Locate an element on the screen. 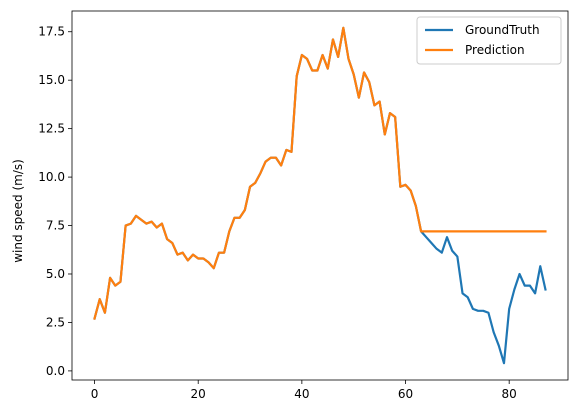  x-tick-label: 60 is located at coordinates (405, 394).